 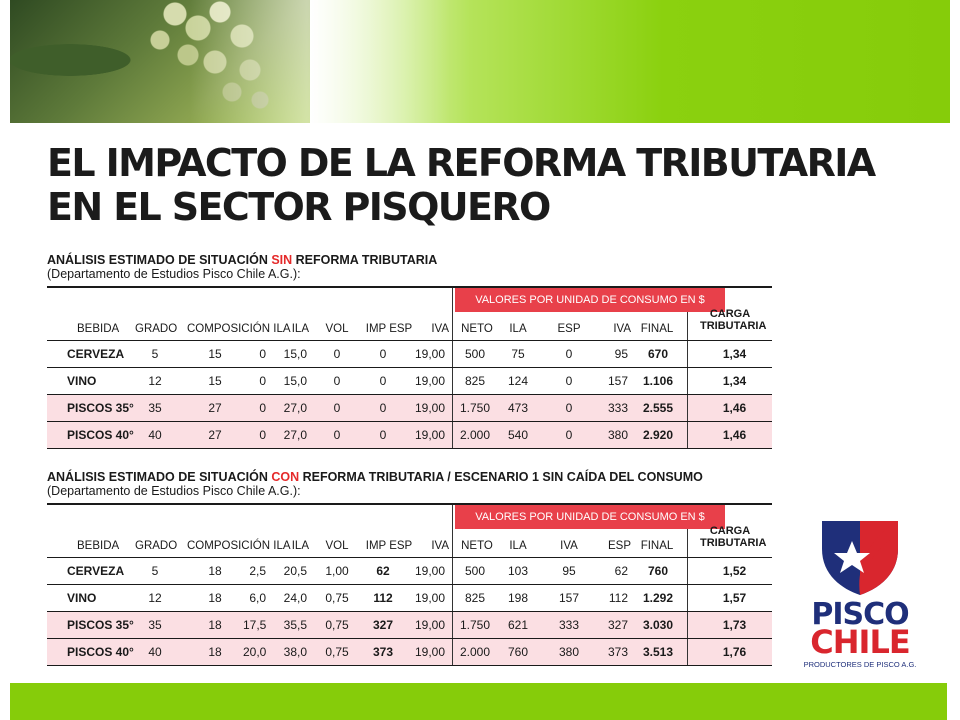 I want to click on table-cell: 3.513, so click(x=658, y=652).